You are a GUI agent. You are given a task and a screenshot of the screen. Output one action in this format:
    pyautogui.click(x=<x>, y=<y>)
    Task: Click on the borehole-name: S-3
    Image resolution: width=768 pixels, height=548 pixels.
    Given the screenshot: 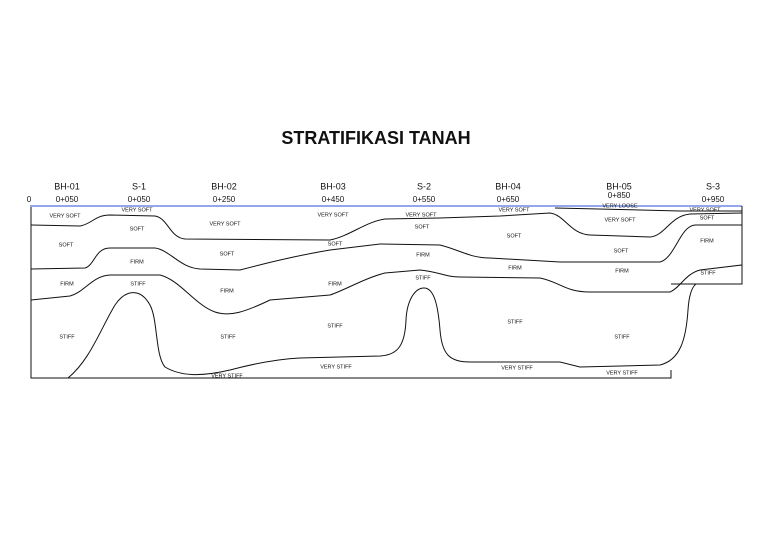 What is the action you would take?
    pyautogui.click(x=713, y=186)
    